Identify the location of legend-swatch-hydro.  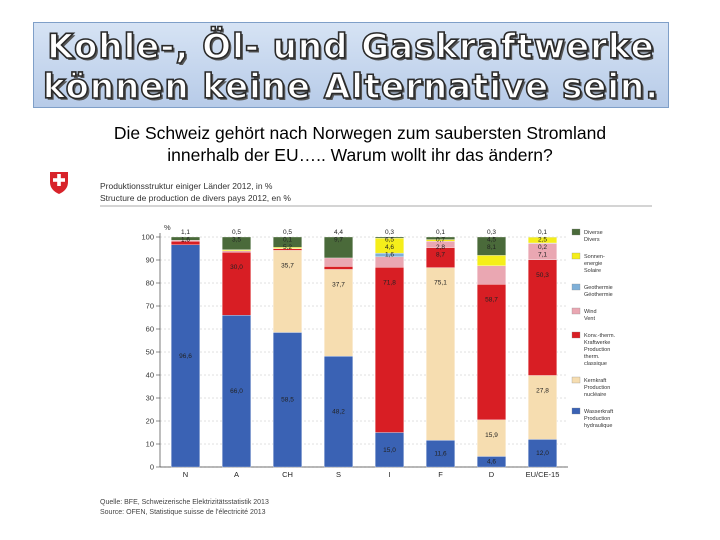
(576, 411).